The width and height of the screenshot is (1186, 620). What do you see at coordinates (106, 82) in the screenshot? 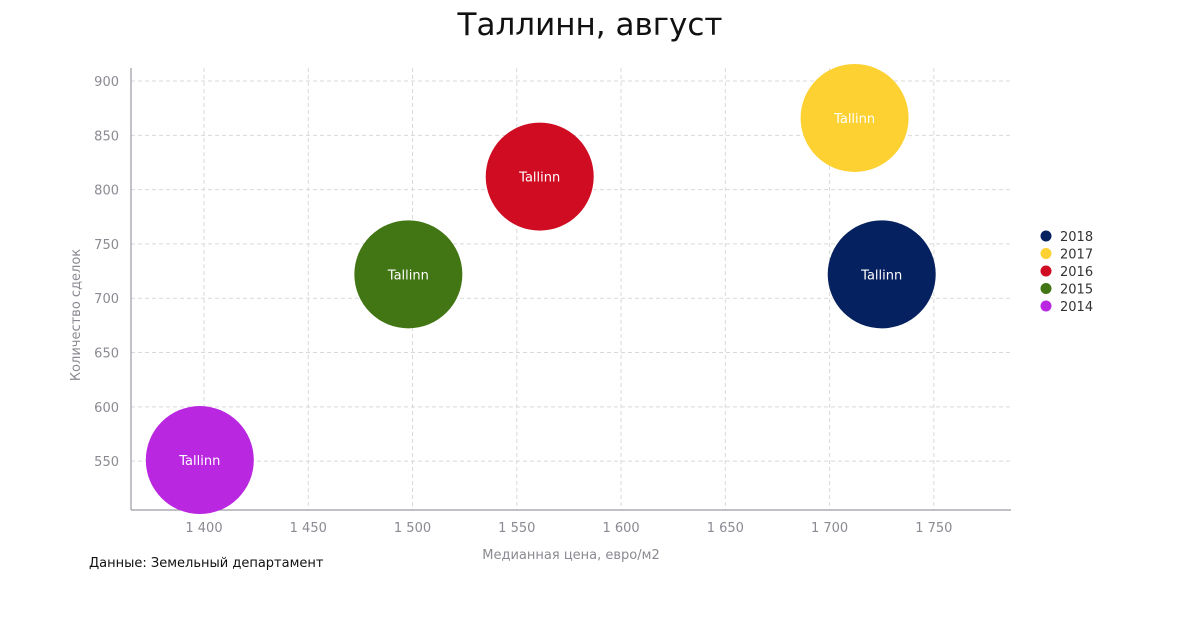
I see `y-tick-label: 900` at bounding box center [106, 82].